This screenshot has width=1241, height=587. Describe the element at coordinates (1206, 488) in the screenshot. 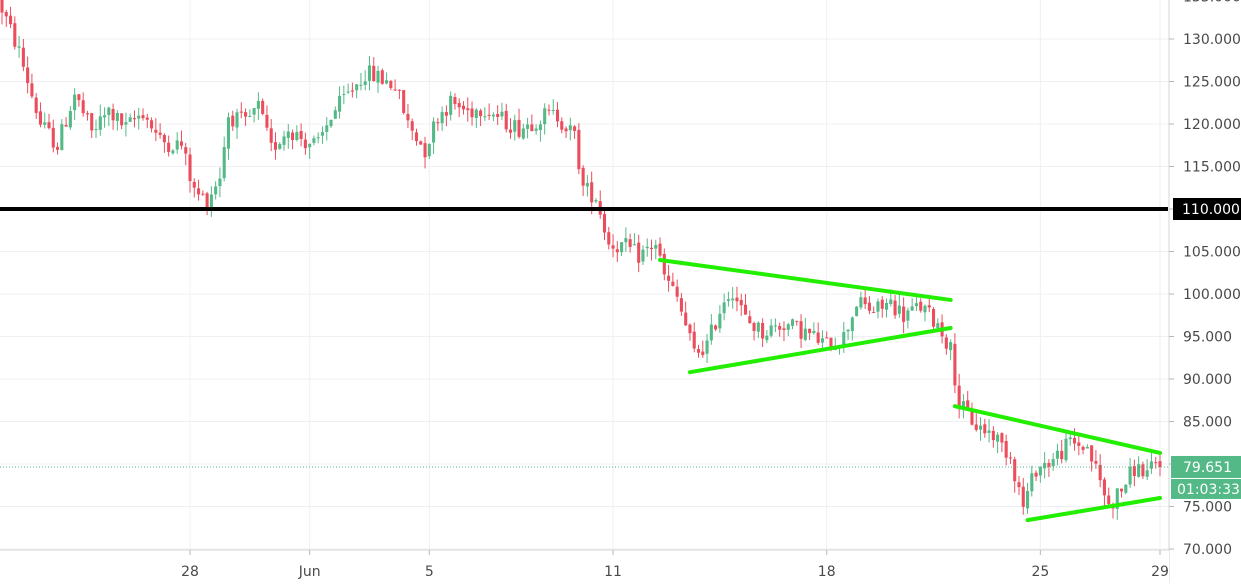

I see `countdown-label-box` at that location.